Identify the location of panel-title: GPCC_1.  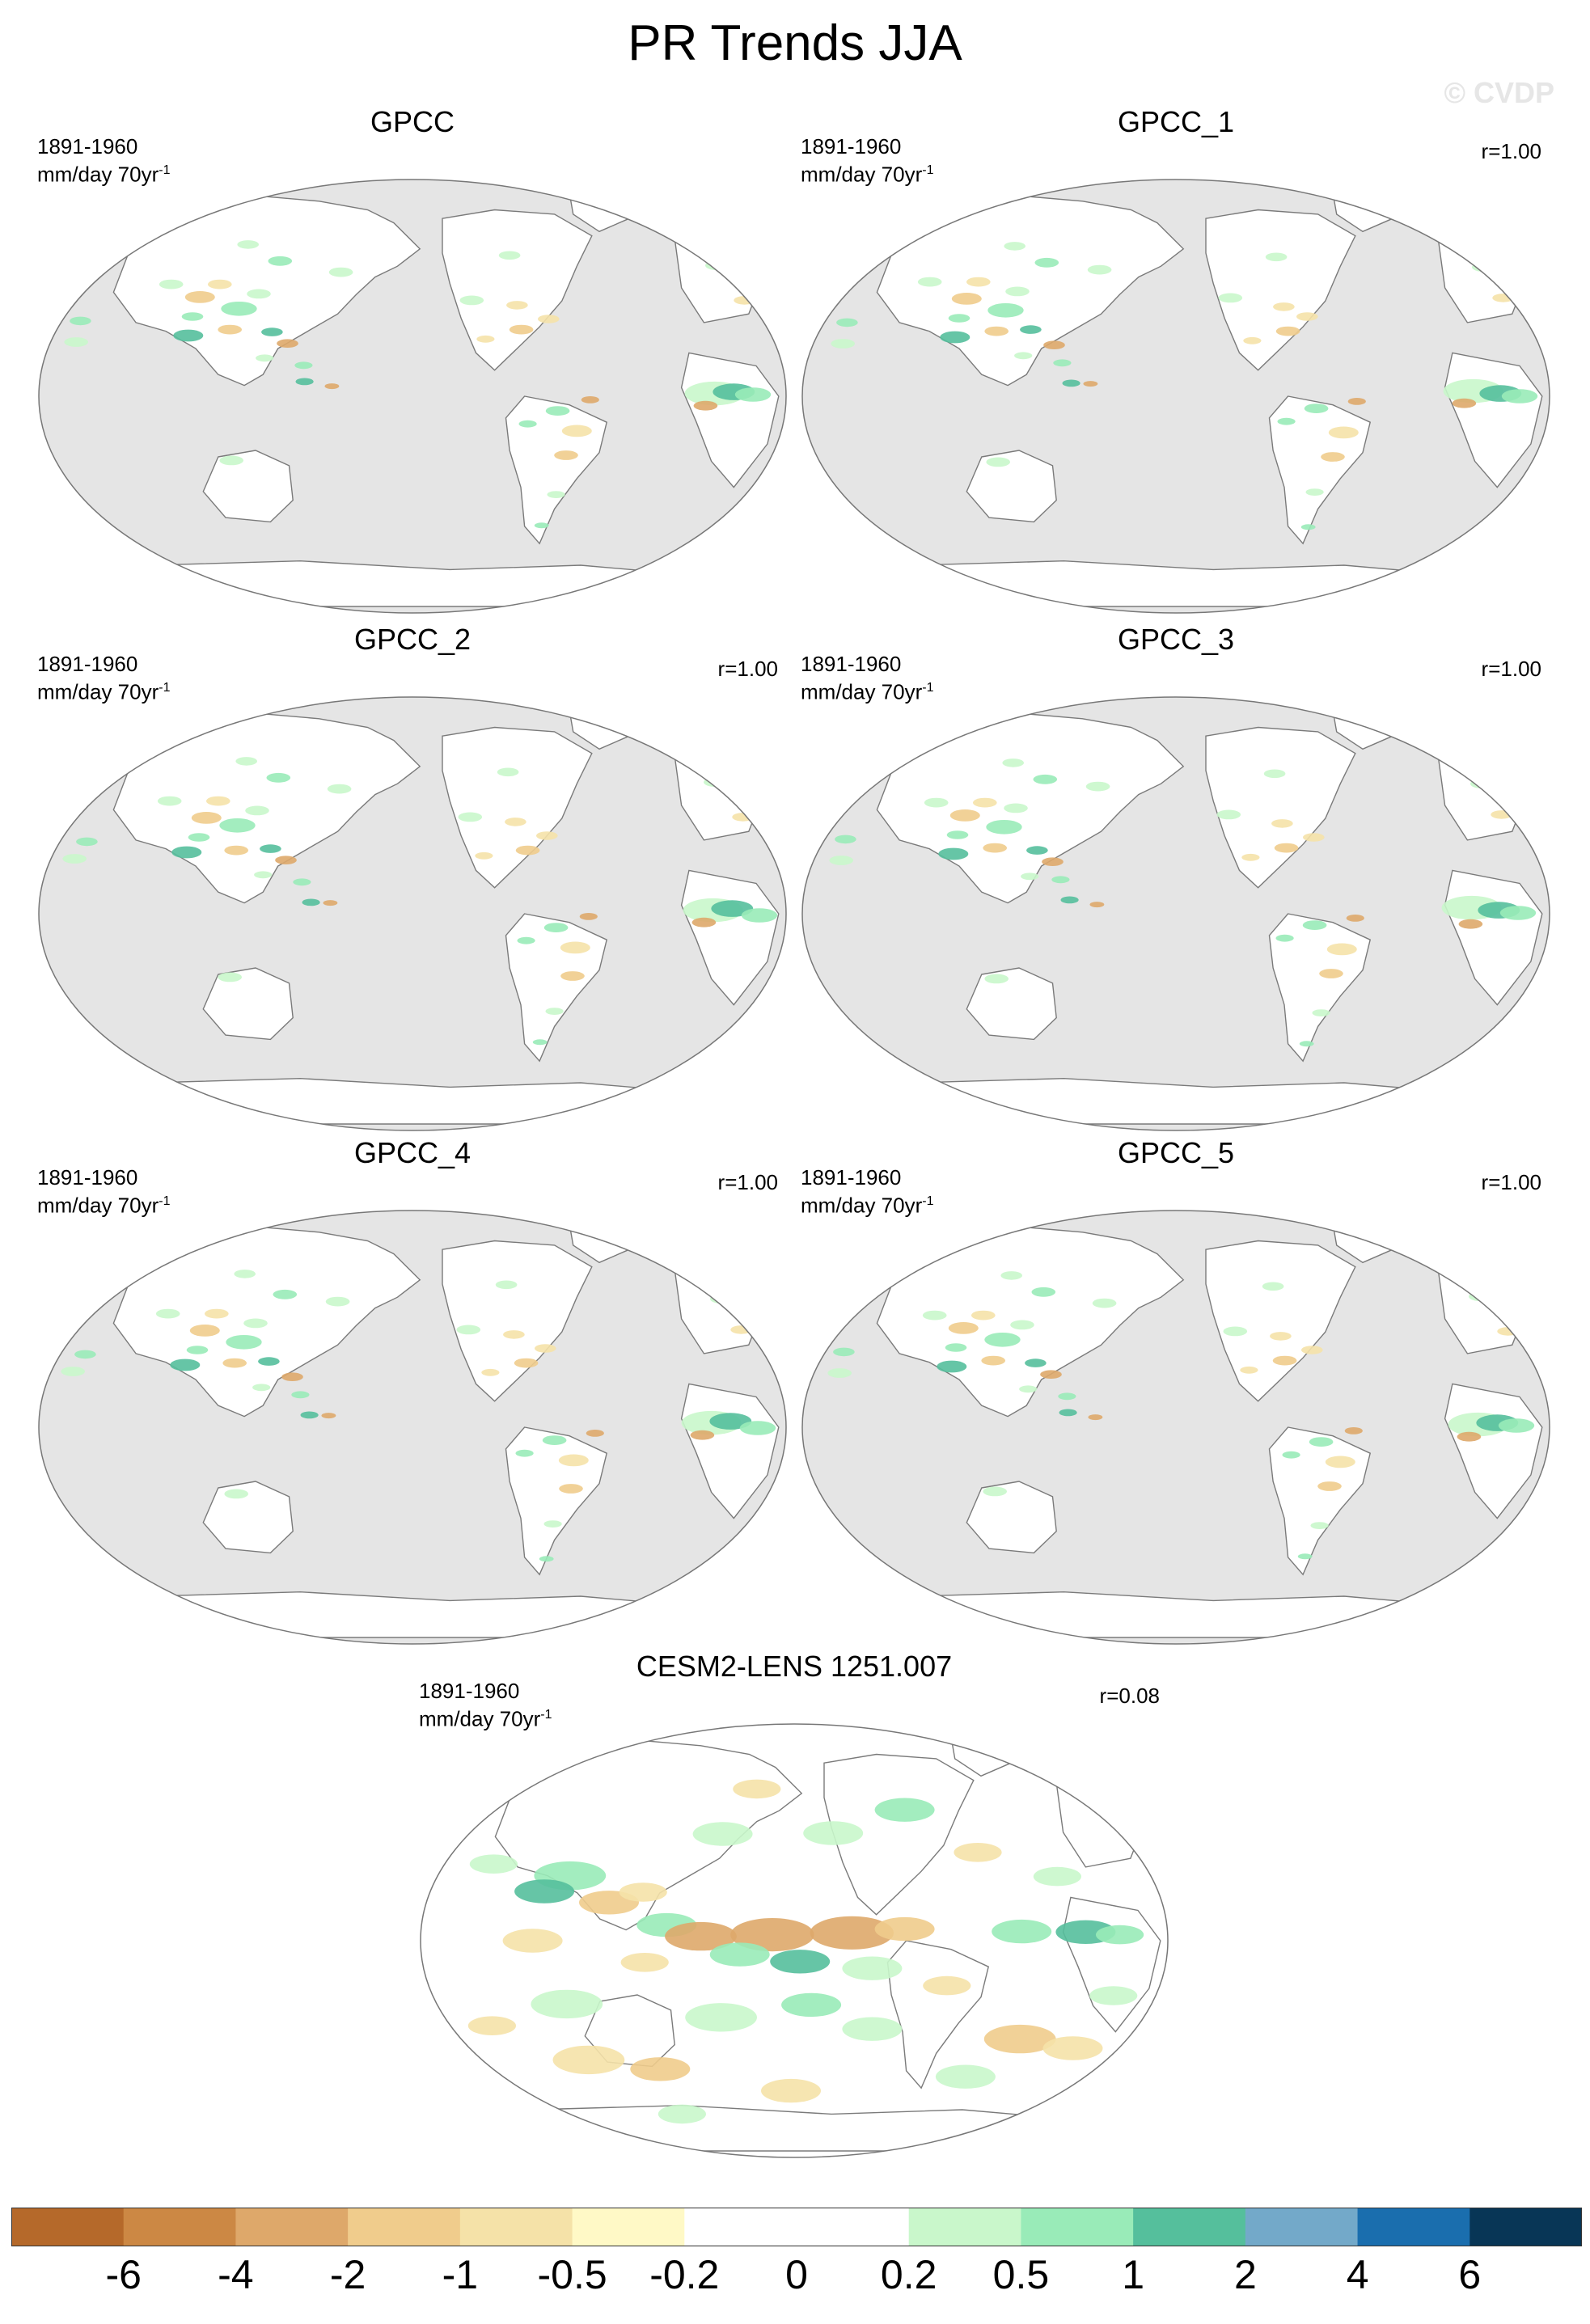
(1176, 121).